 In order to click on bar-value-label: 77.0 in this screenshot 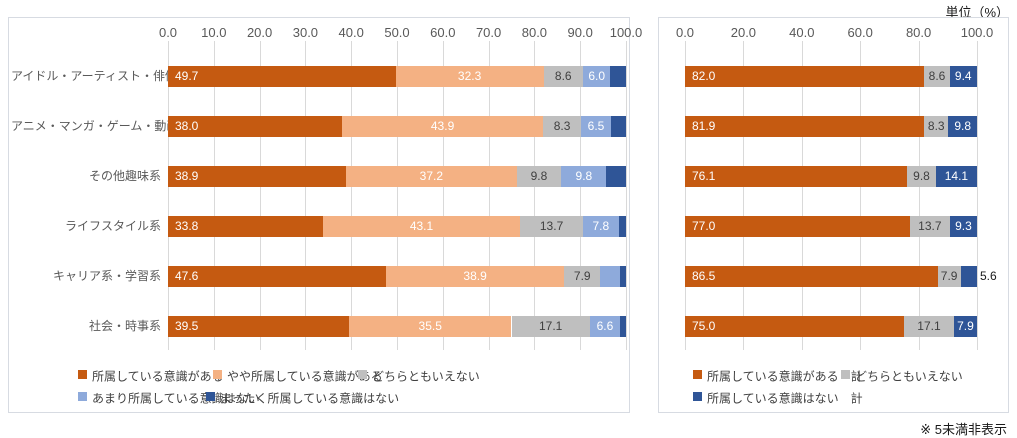, I will do `click(704, 226)`.